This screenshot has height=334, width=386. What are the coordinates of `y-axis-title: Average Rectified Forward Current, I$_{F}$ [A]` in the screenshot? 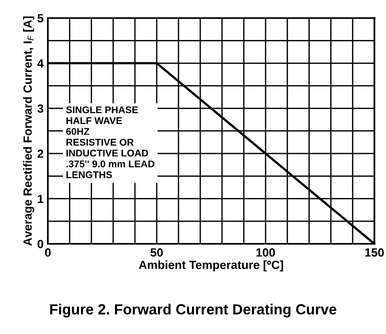 It's located at (28, 131).